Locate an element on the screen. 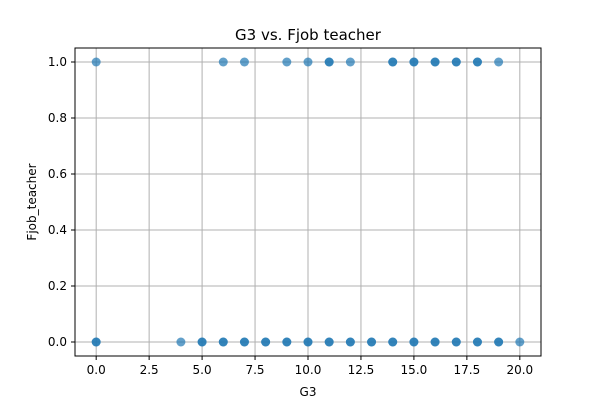 Image resolution: width=600 pixels, height=400 pixels. x-tick-label: 5.0 is located at coordinates (202, 370).